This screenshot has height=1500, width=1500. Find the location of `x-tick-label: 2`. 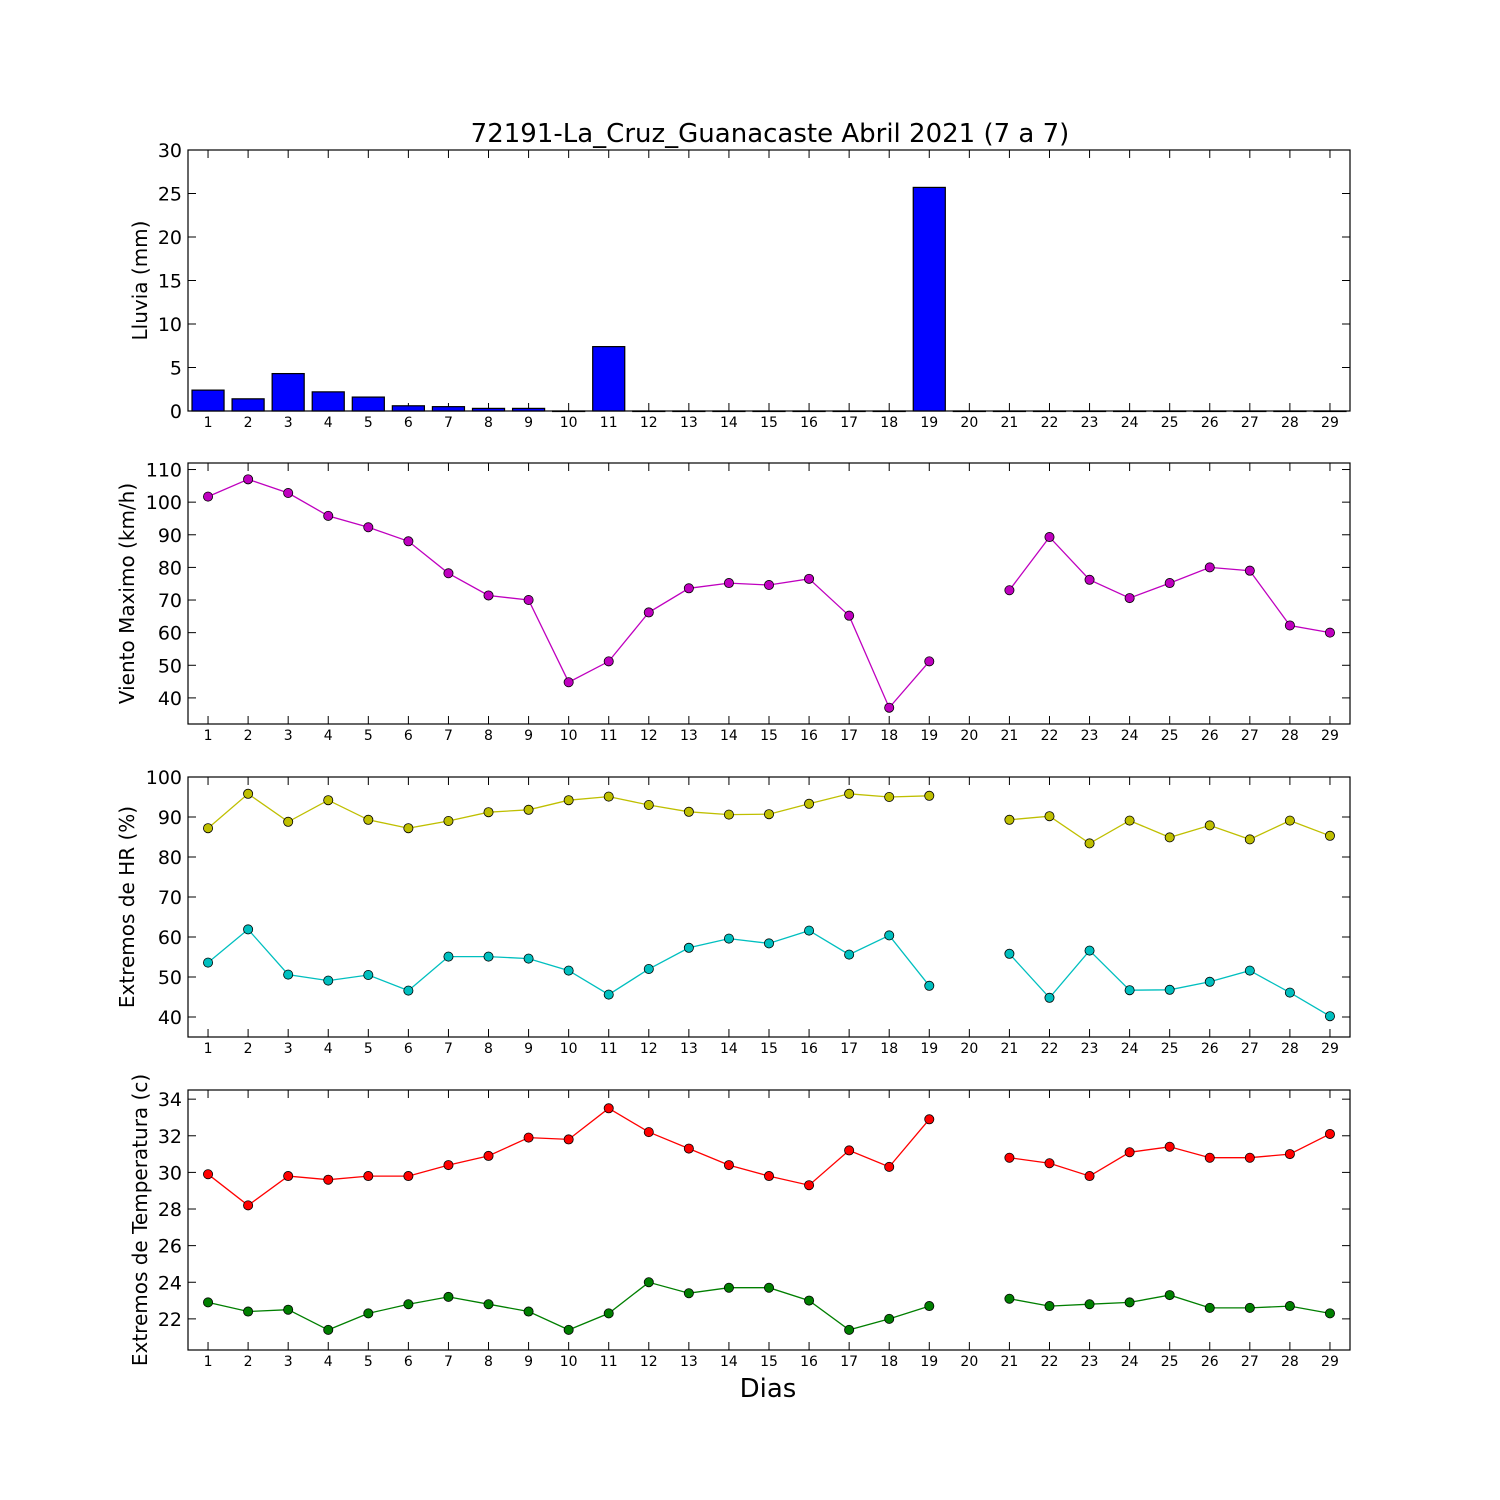

x-tick-label: 2 is located at coordinates (248, 736).